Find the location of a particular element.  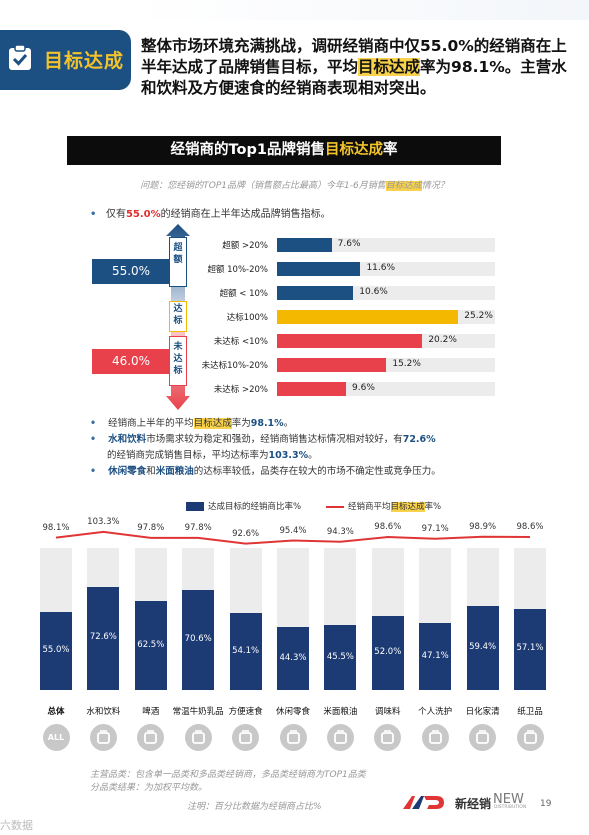

category-label: 调味料 is located at coordinates (388, 712).